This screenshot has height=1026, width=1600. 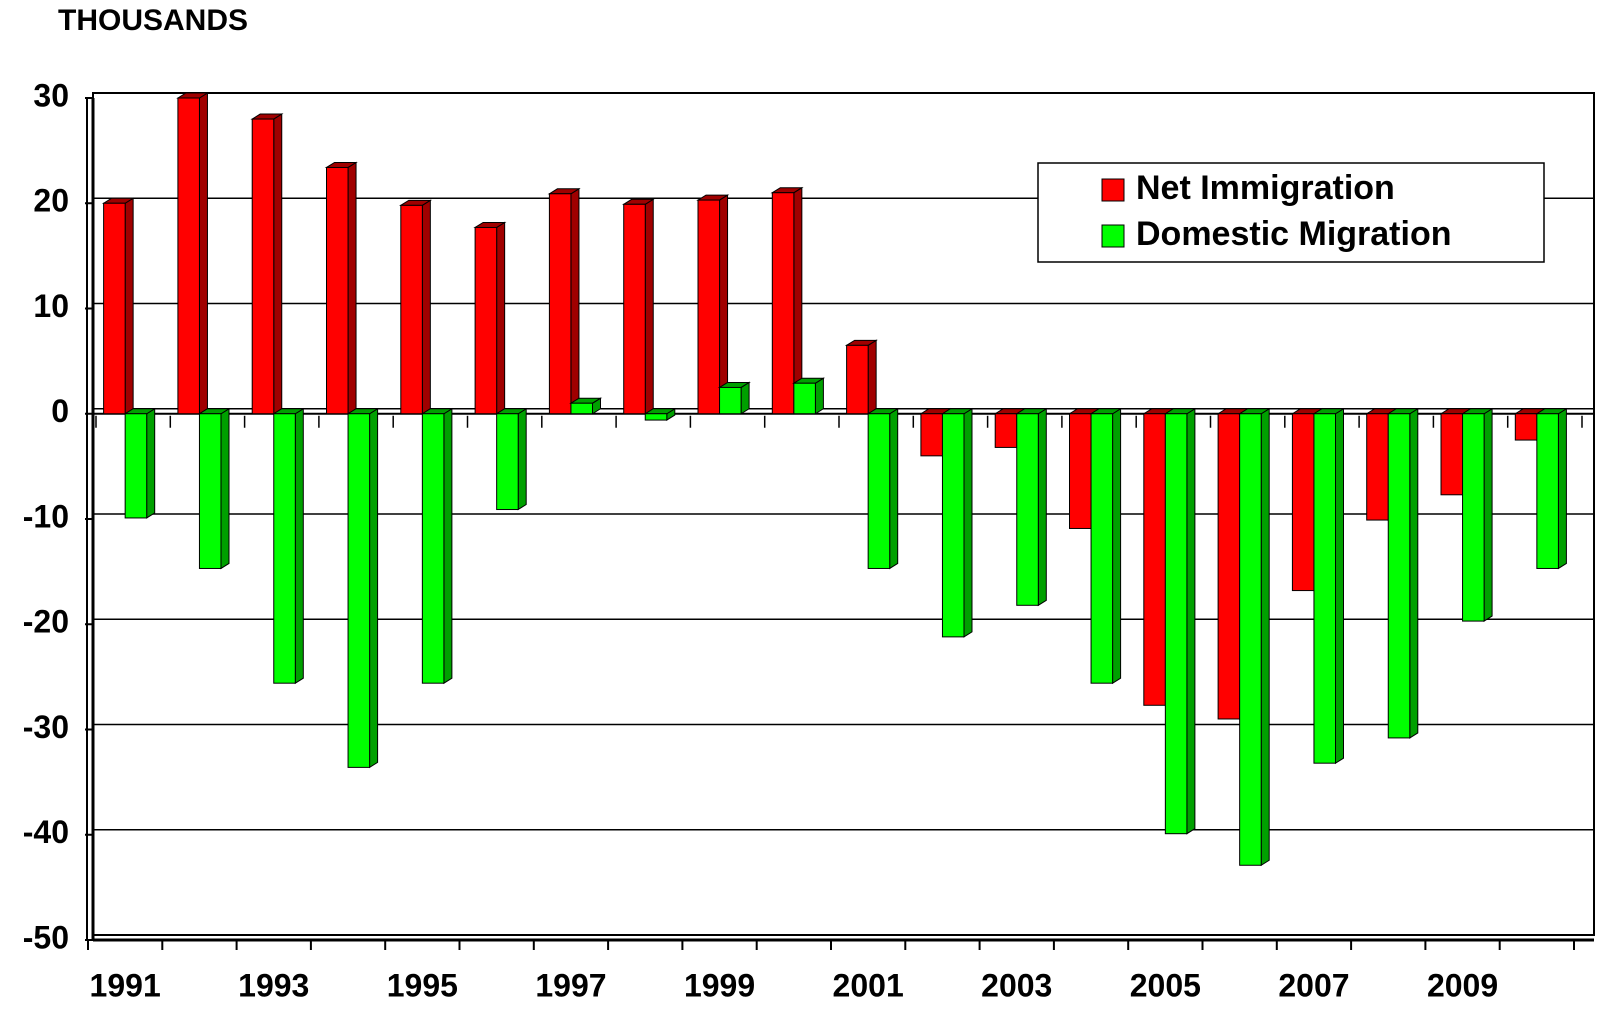 What do you see at coordinates (1313, 985) in the screenshot?
I see `x-tick-label: 2007` at bounding box center [1313, 985].